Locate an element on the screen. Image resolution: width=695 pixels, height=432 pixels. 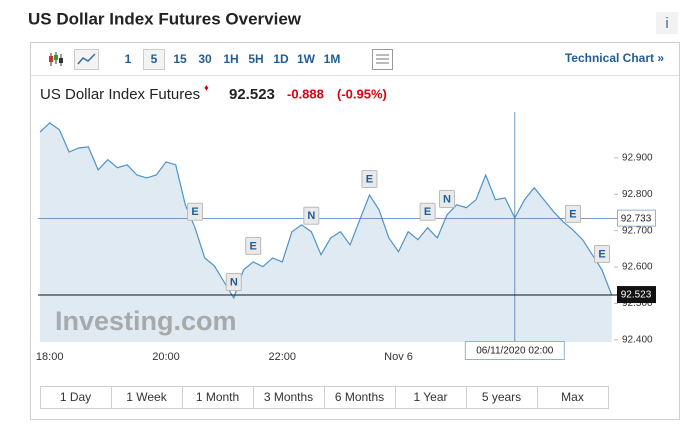
range-label: 1 Year is located at coordinates (430, 397).